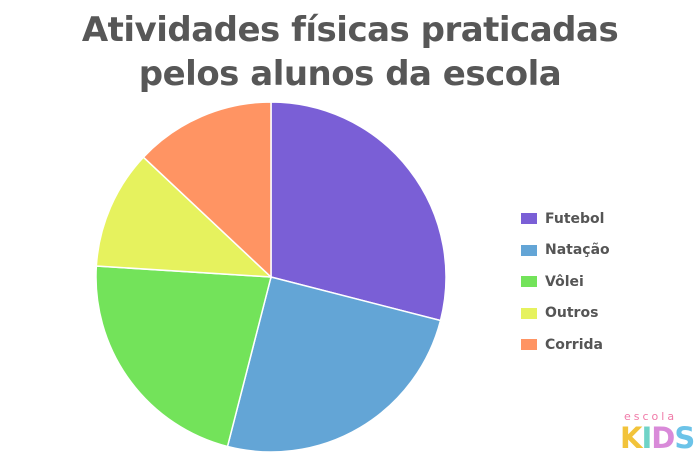 The height and width of the screenshot is (465, 700). I want to click on chart-legend: Futebol Natação Vôlei Outros Corrida, so click(565, 282).